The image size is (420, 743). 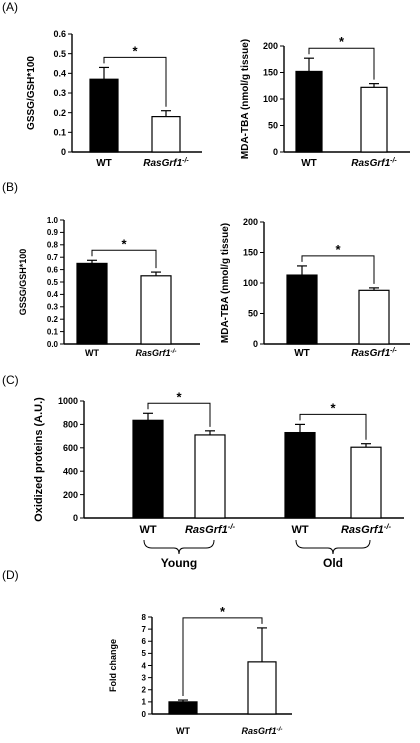 What do you see at coordinates (10, 575) in the screenshot?
I see `panel-label-d: (D)` at bounding box center [10, 575].